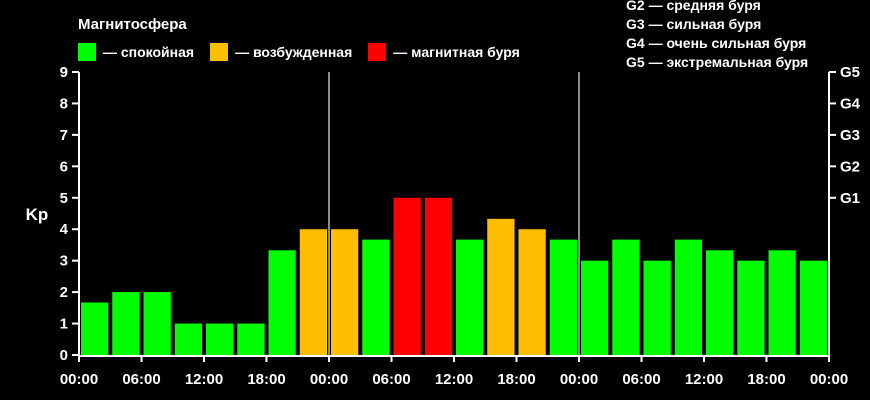 Image resolution: width=870 pixels, height=400 pixels. Describe the element at coordinates (693, 6) in the screenshot. I see `g-scale-g2: G2 — средняя буря` at that location.